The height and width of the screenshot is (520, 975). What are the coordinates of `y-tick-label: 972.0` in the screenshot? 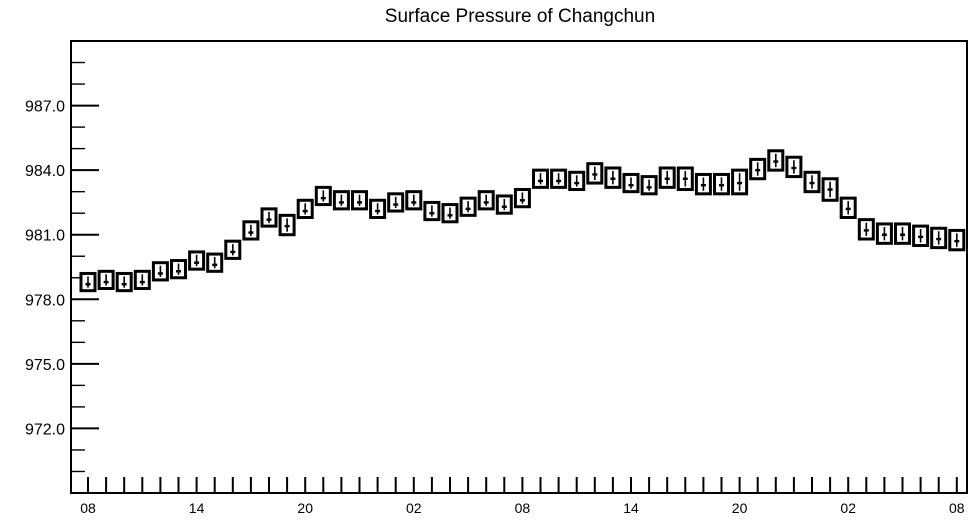 It's located at (45, 429).